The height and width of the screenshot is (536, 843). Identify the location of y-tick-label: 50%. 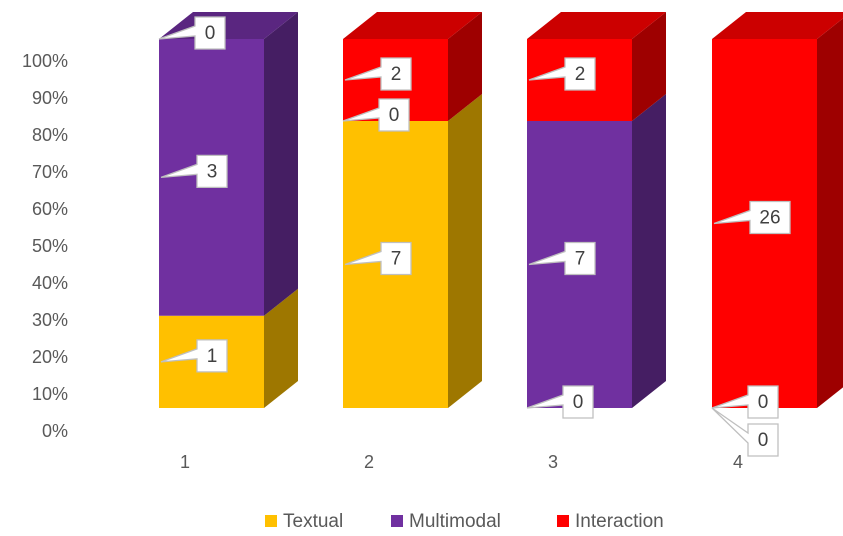
(50, 246).